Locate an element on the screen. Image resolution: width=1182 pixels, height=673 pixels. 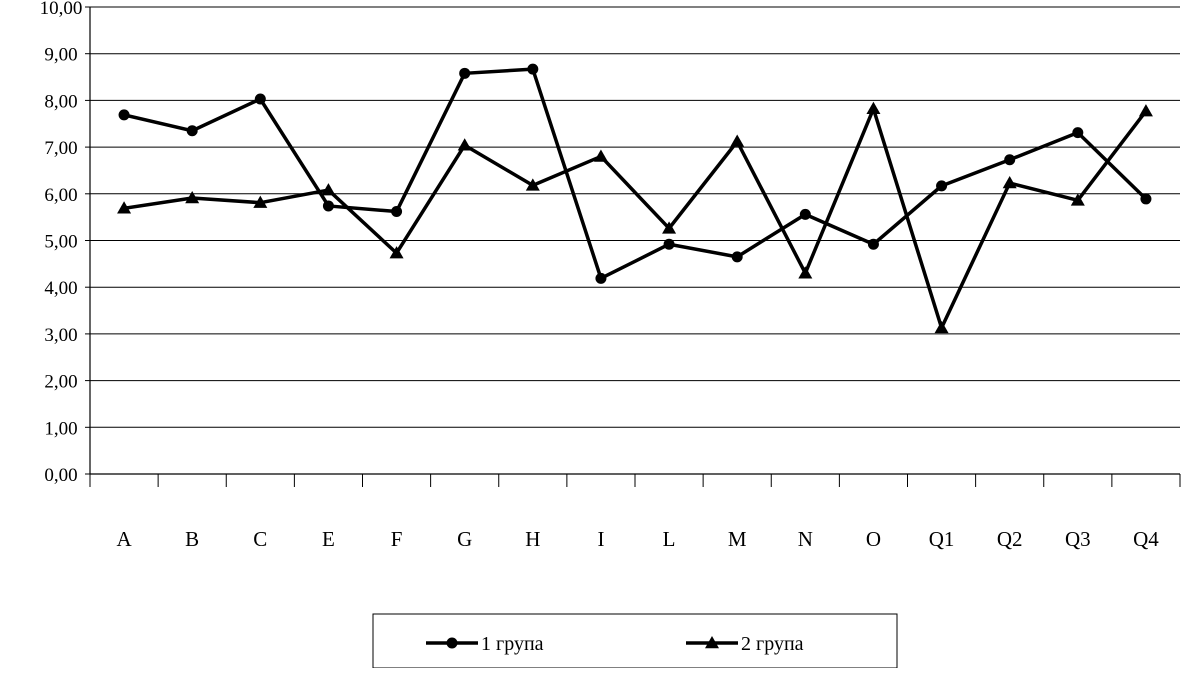
y-tick-label: 7,00 is located at coordinates (60, 148).